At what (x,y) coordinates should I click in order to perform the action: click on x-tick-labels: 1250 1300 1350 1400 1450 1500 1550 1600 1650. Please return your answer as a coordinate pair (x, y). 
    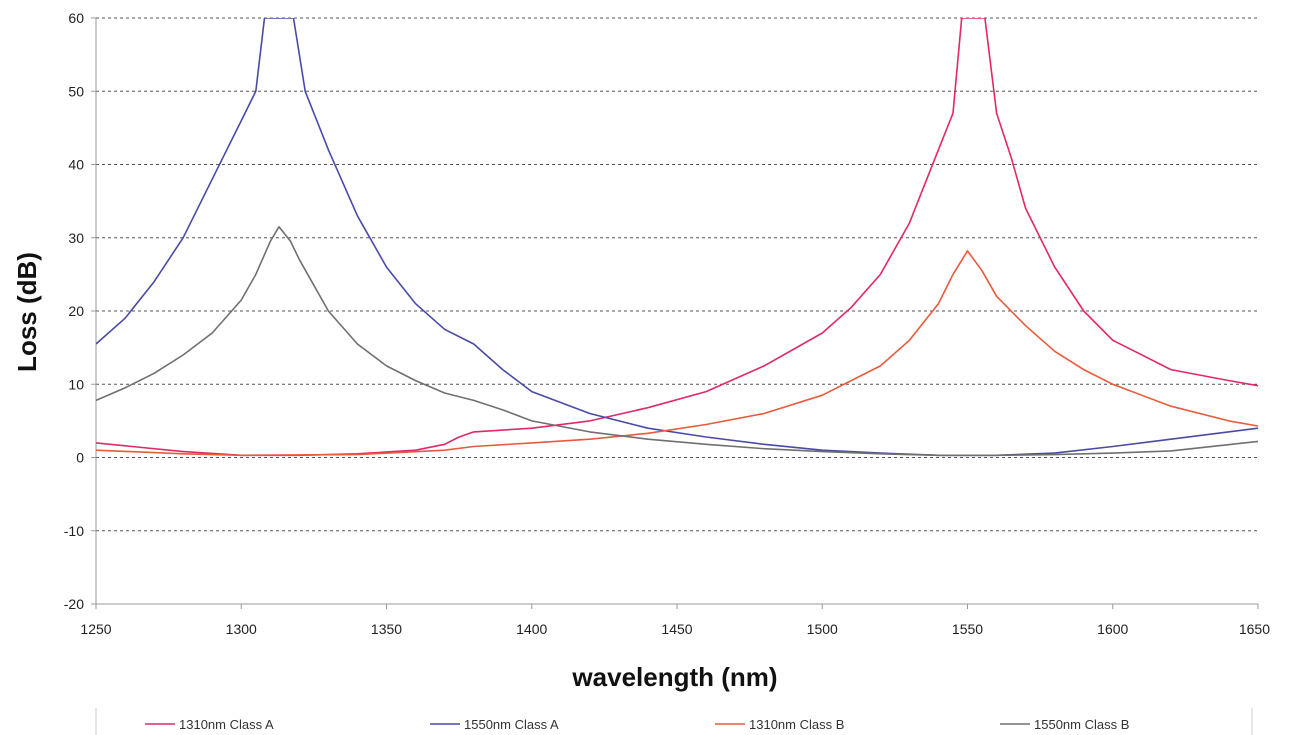
    Looking at the image, I should click on (675, 620).